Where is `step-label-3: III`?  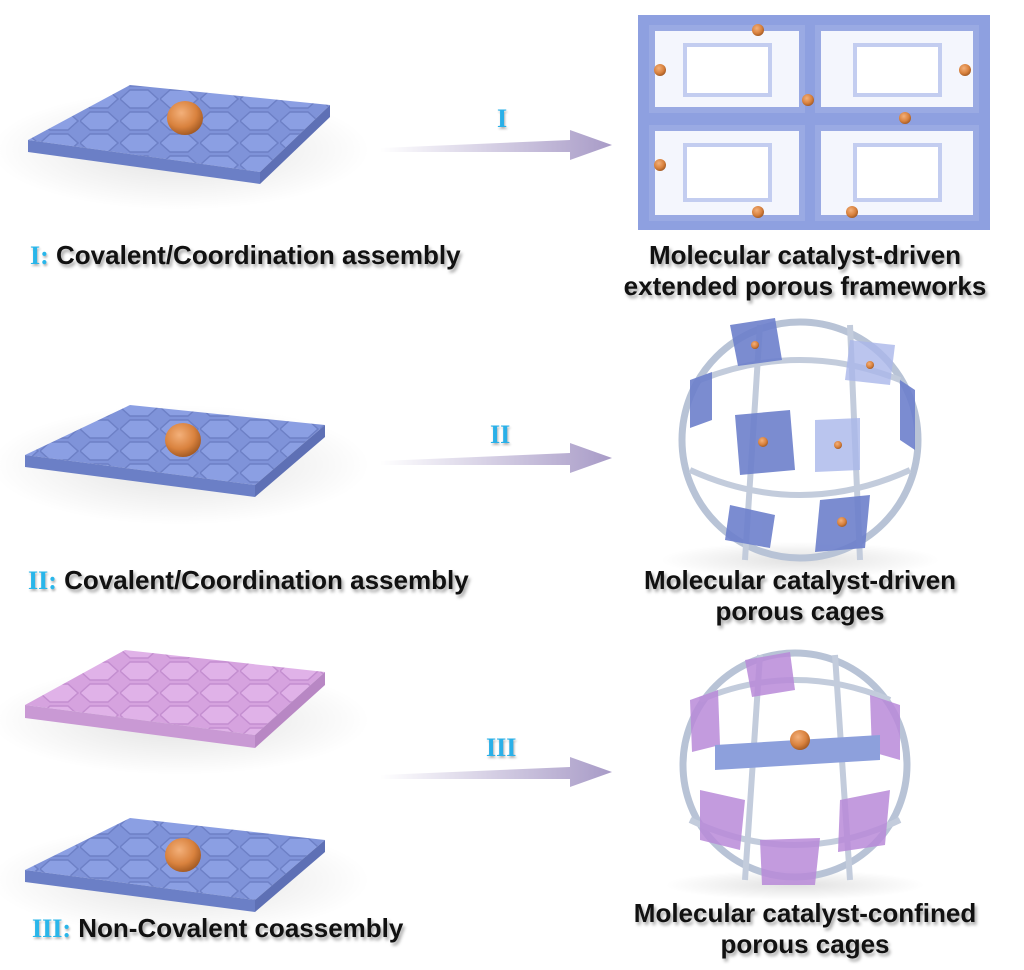 step-label-3: III is located at coordinates (501, 747).